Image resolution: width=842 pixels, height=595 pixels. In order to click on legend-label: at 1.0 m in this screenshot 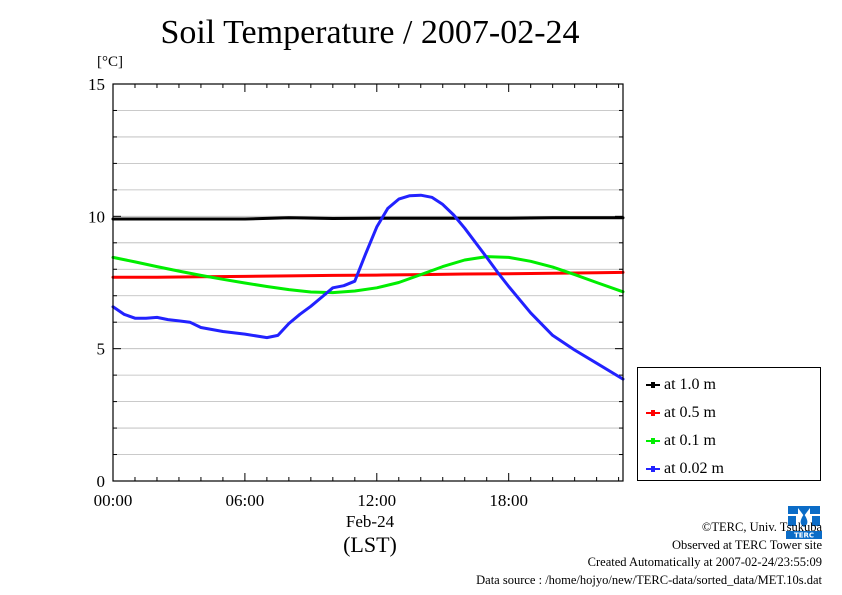, I will do `click(690, 384)`.